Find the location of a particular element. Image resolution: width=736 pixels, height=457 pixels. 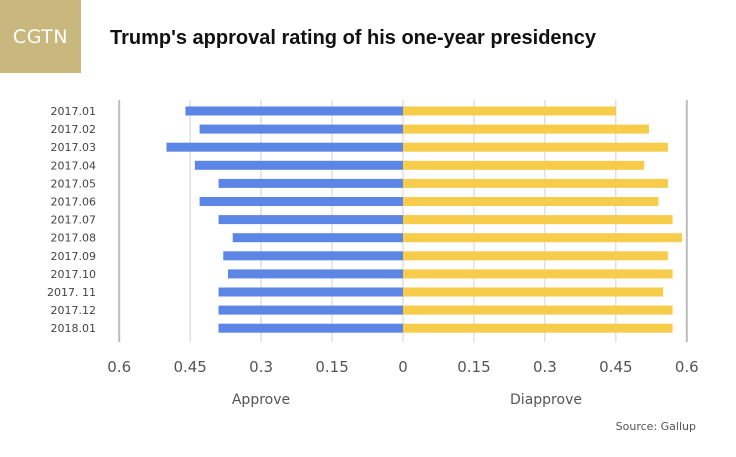

x-tick-label: 0 is located at coordinates (403, 367).